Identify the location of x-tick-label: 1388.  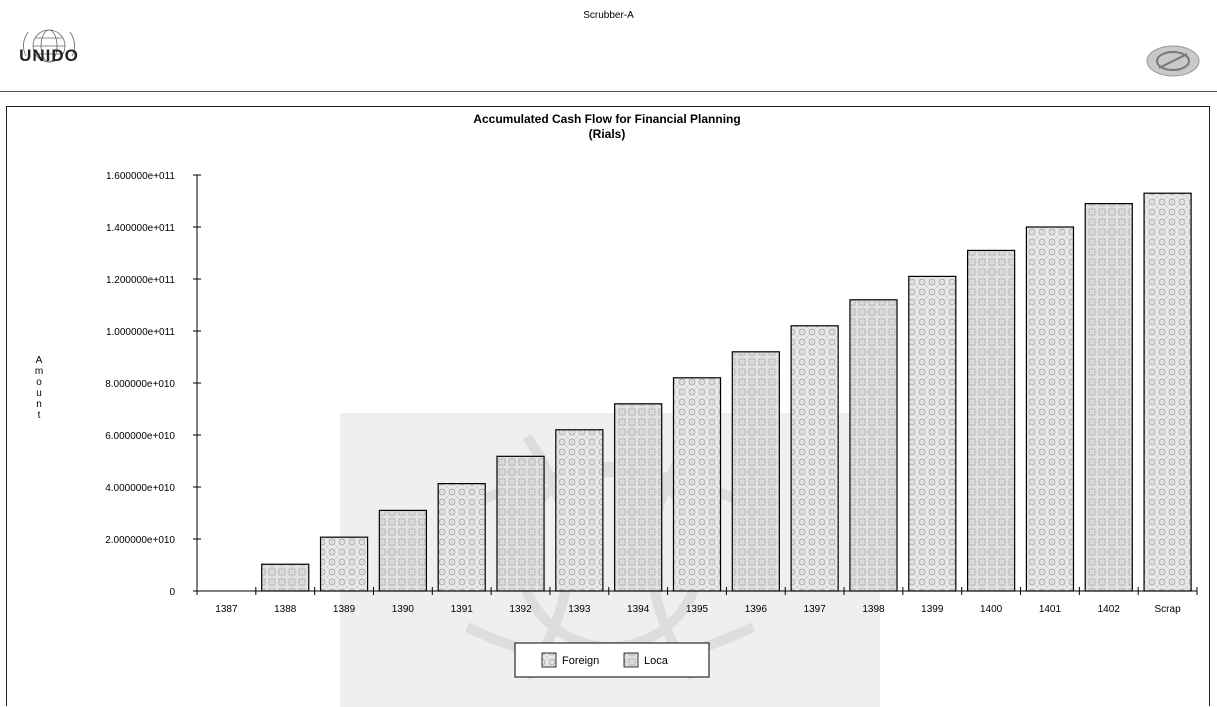
(285, 609).